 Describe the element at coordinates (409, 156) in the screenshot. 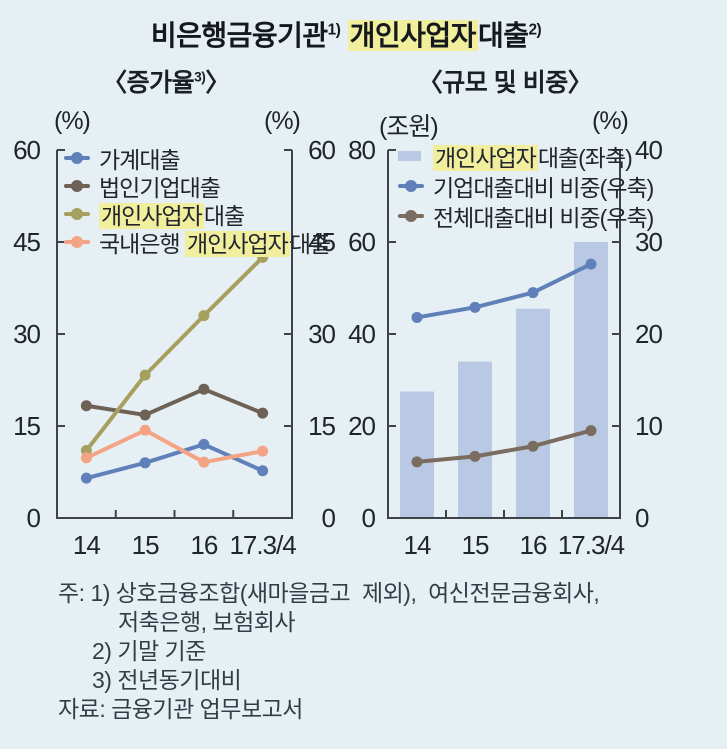

I see `soleprop-bar-swatch-icon` at that location.